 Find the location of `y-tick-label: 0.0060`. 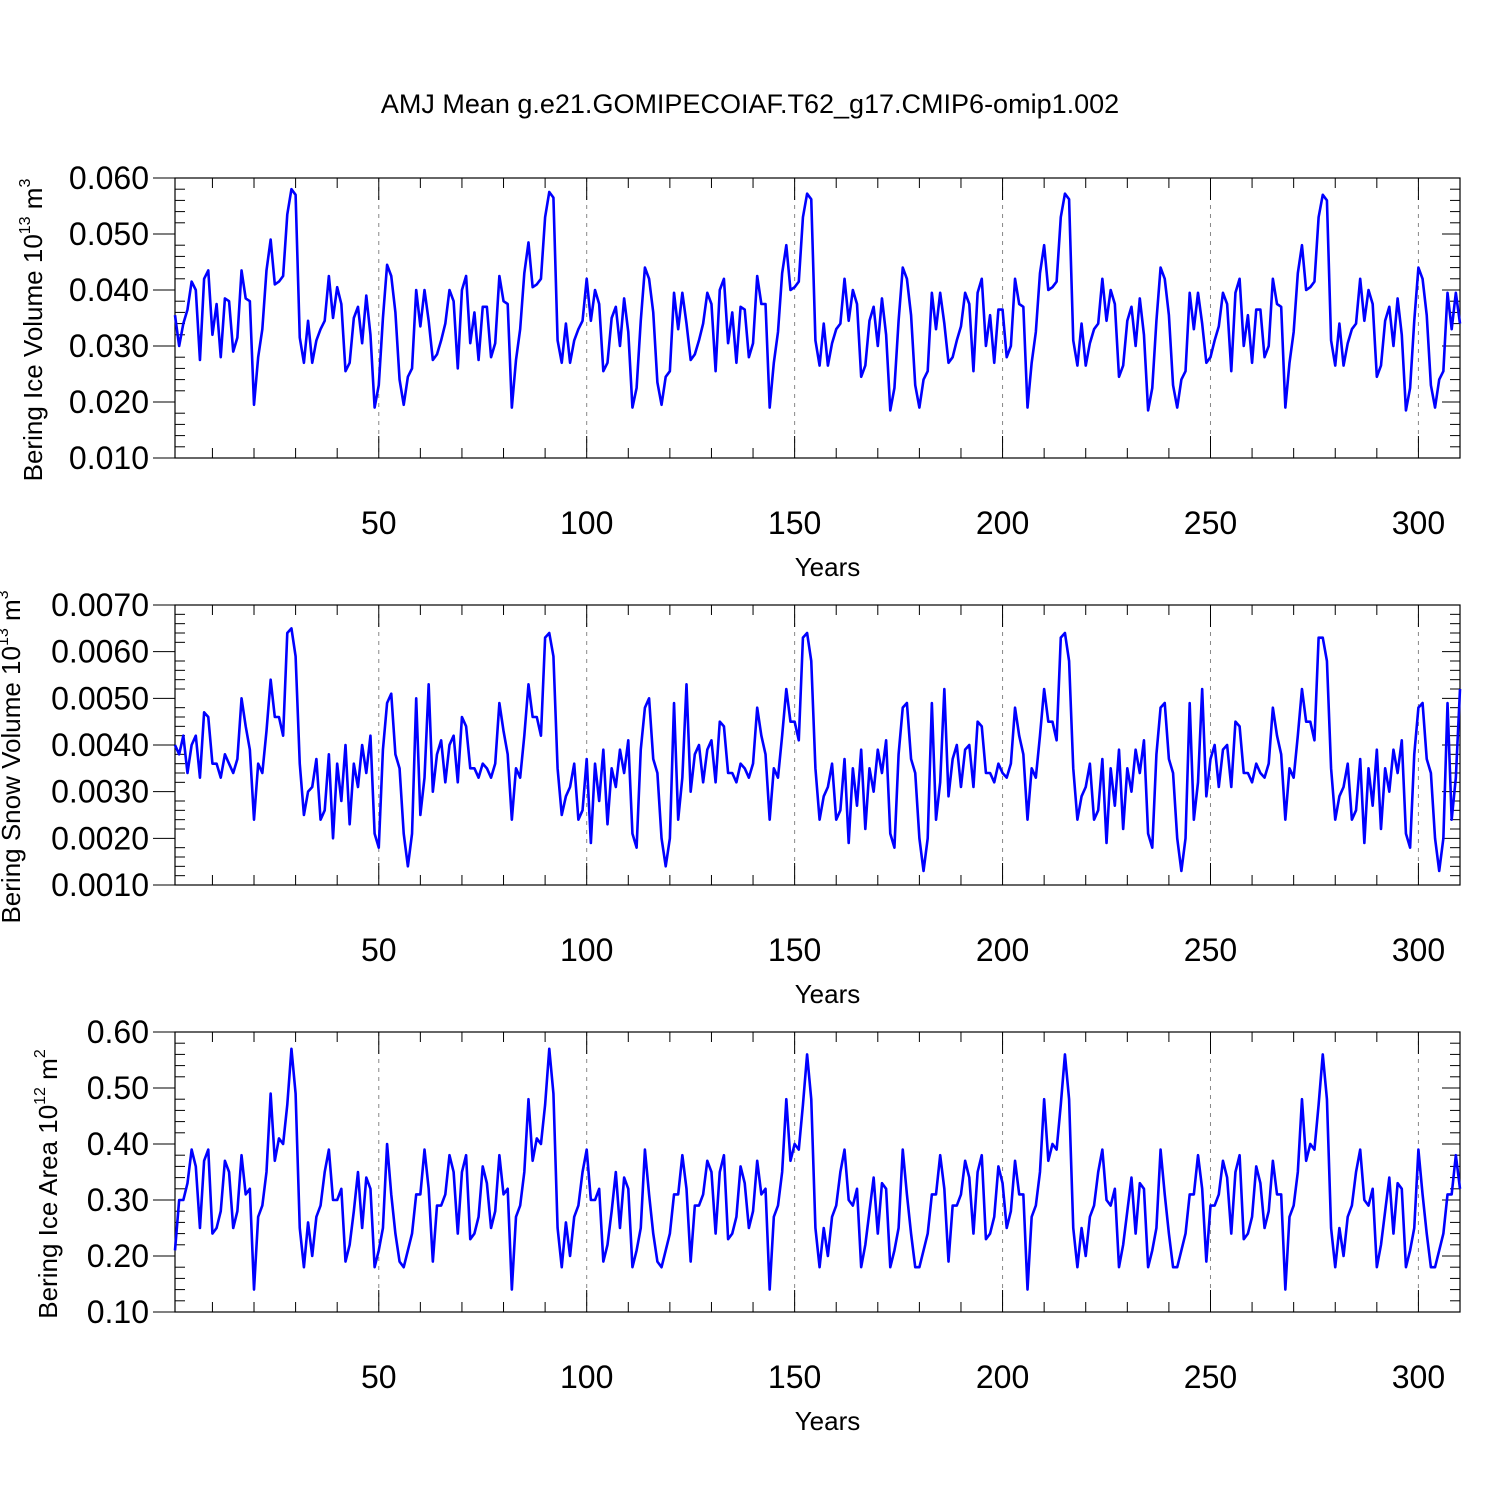

y-tick-label: 0.0060 is located at coordinates (100, 652).